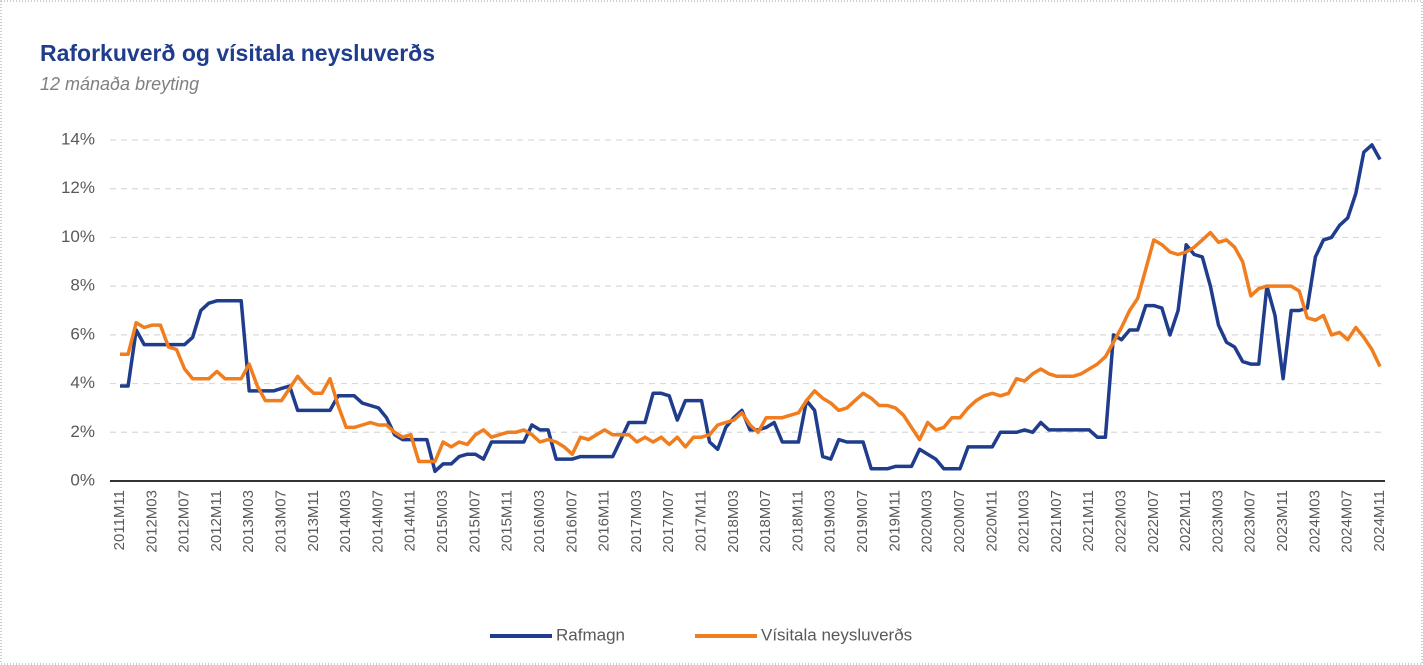 The width and height of the screenshot is (1423, 665). What do you see at coordinates (1282, 520) in the screenshot?
I see `x-tick-label: 2023M11` at bounding box center [1282, 520].